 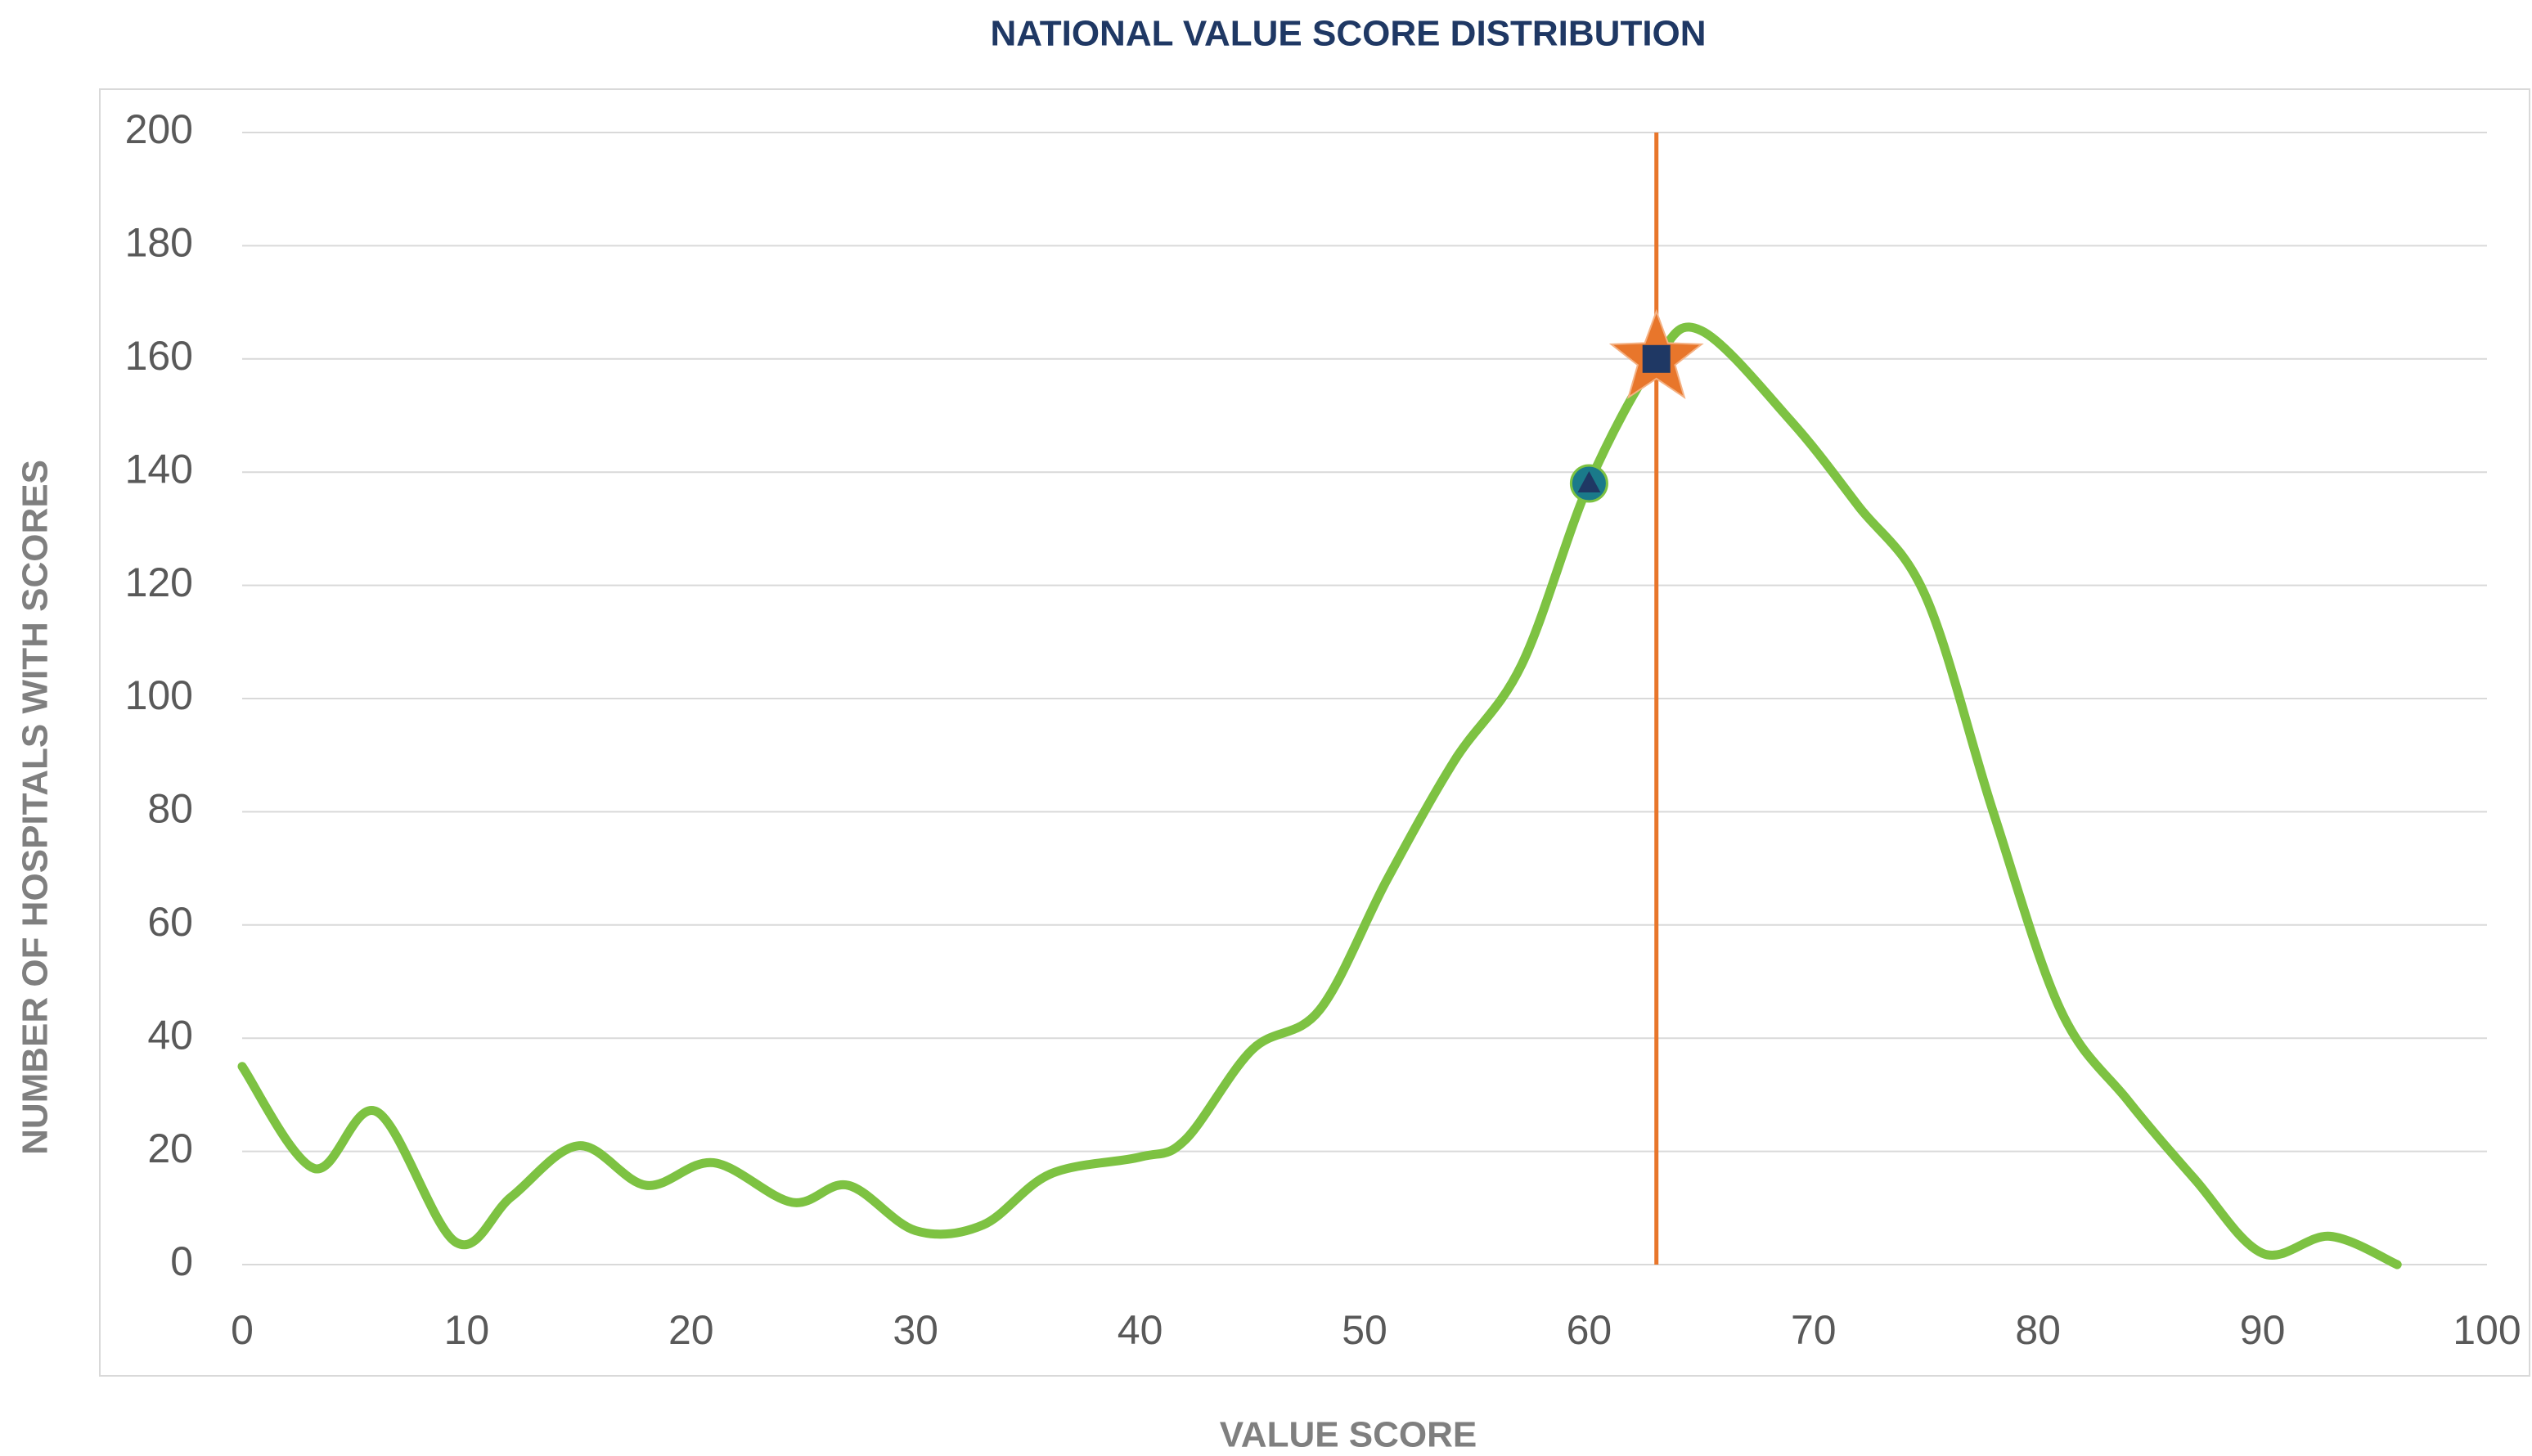 I want to click on x-tick-label: 60, so click(x=1589, y=1330).